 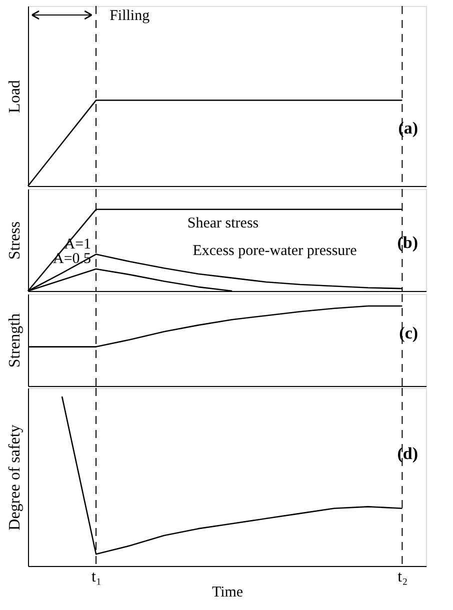 I want to click on annotation: (b), so click(x=407, y=242).